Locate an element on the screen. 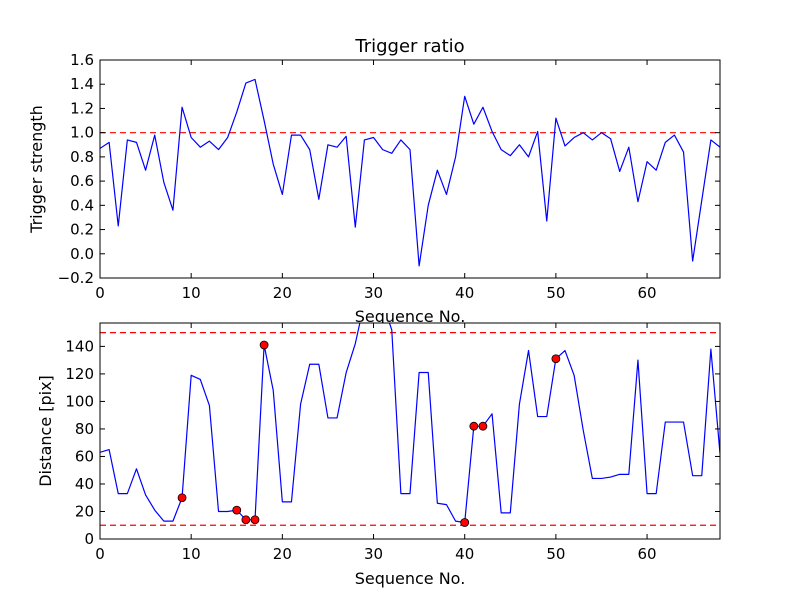  y-tick-label: −0.2 is located at coordinates (76, 278).